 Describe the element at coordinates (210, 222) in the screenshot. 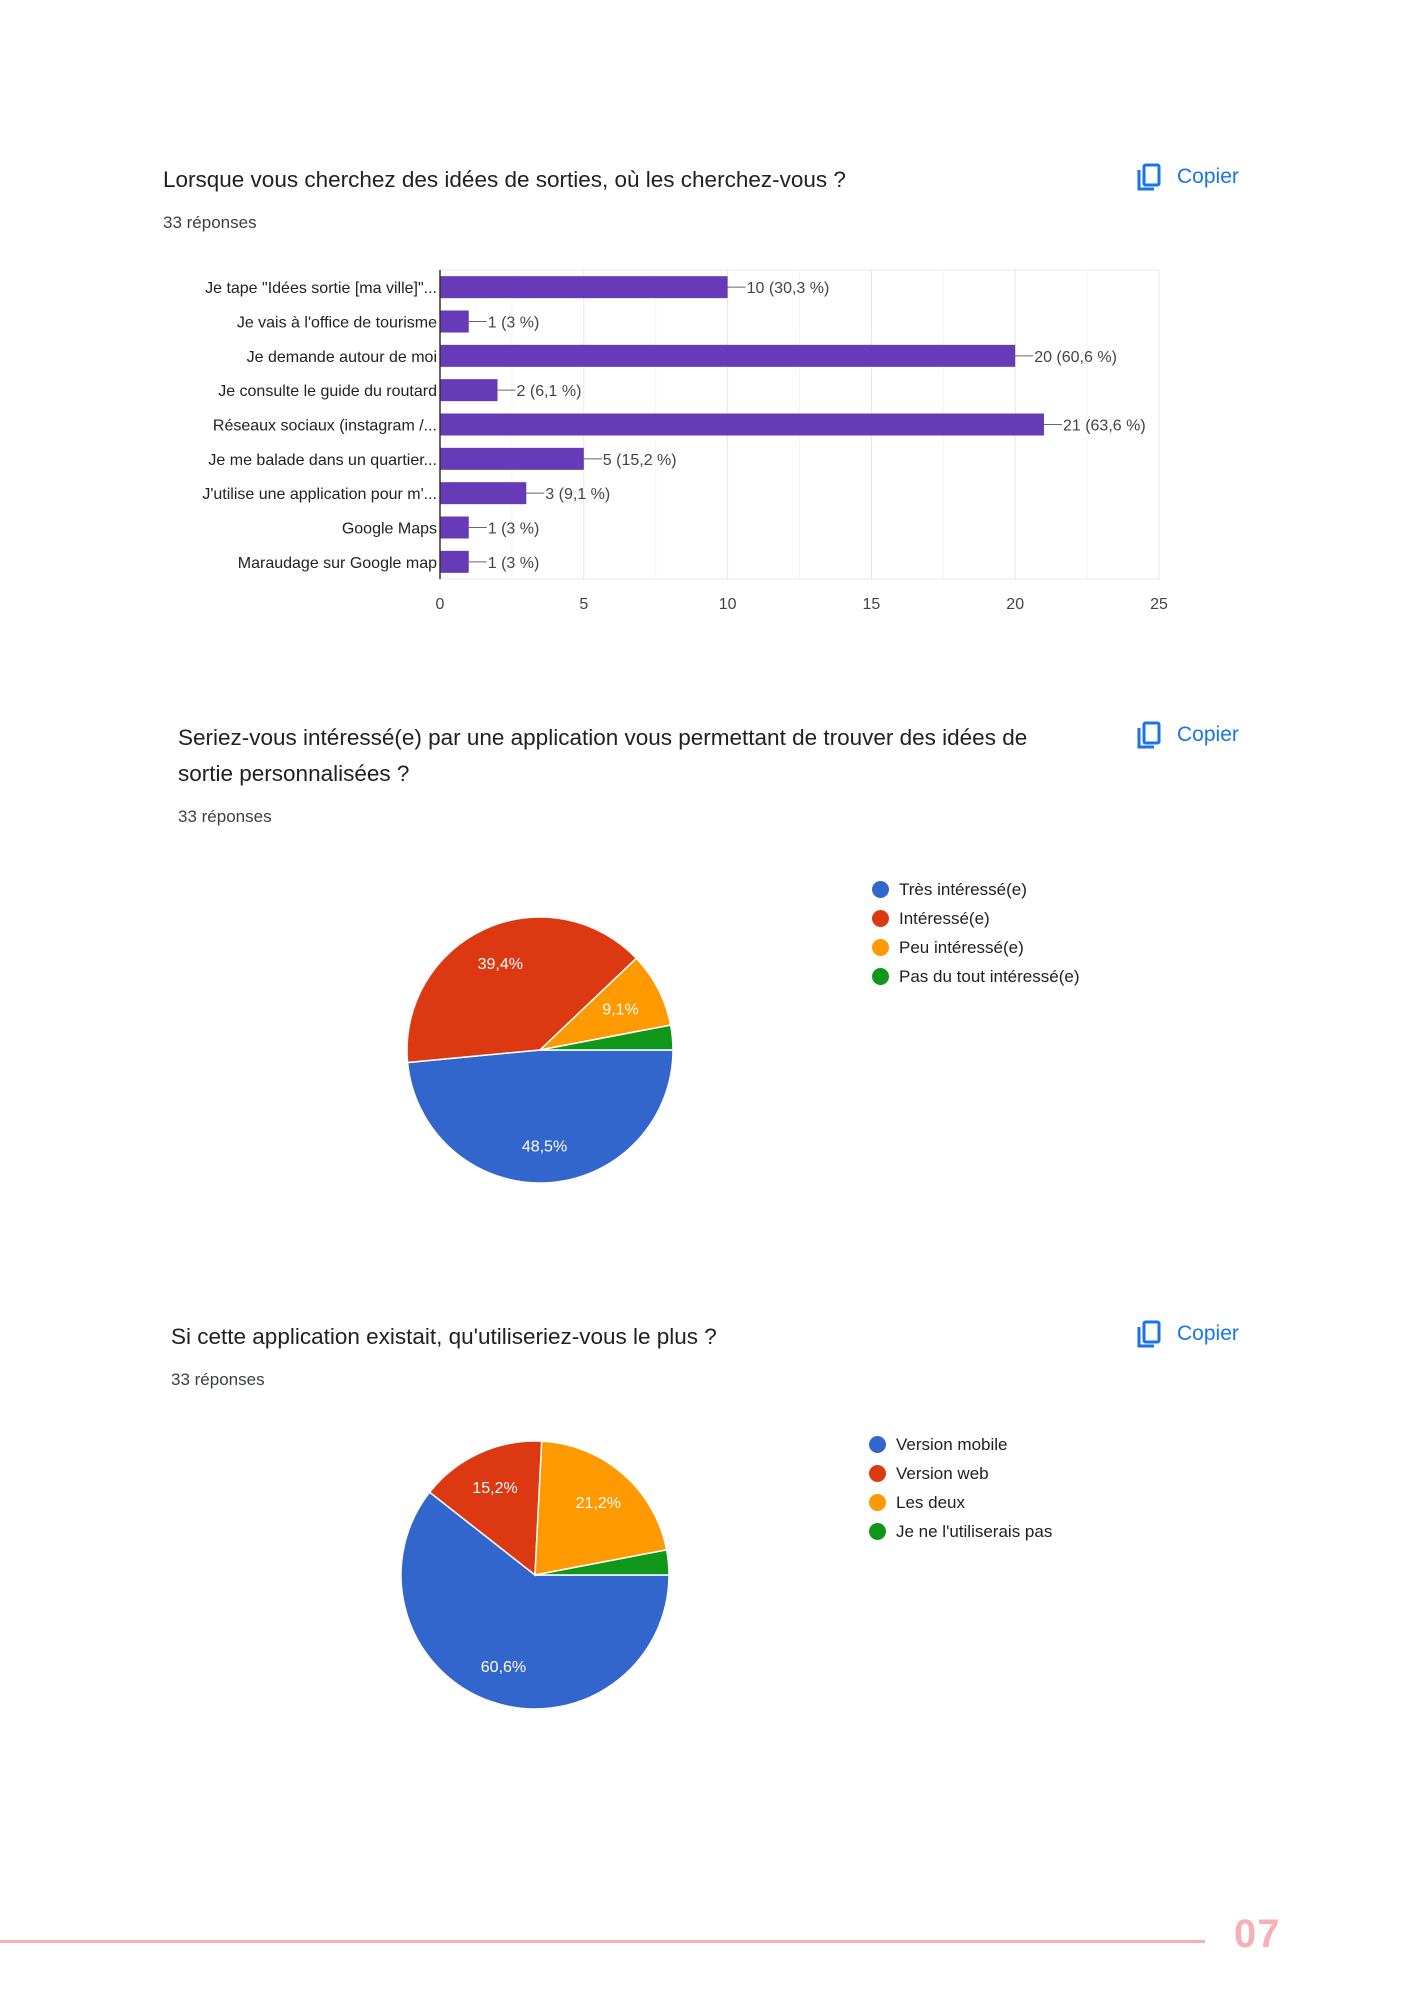

I see `question-1-response-count: 33 réponses` at that location.